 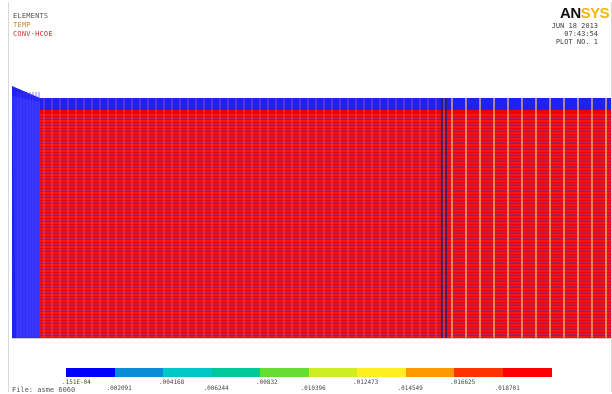 What do you see at coordinates (595, 13) in the screenshot?
I see `logo-sys: SYS` at bounding box center [595, 13].